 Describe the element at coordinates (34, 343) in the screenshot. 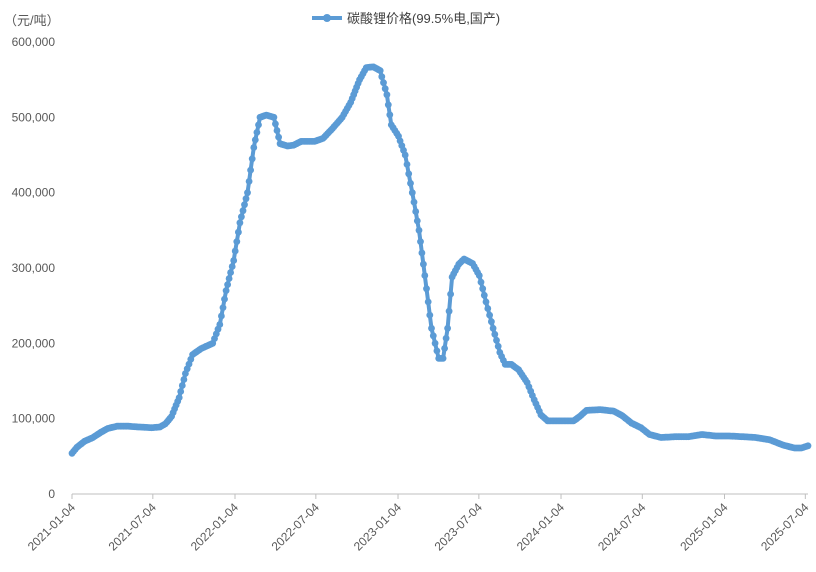

I see `y-tick-label: 200,000` at that location.